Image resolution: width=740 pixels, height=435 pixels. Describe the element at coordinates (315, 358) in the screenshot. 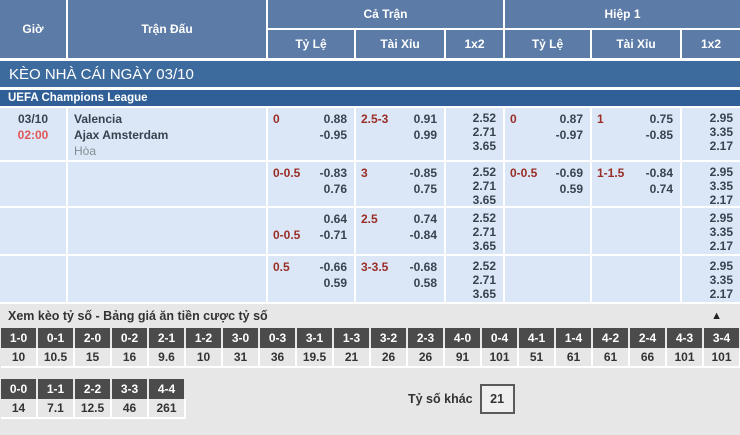

I see `score-odds: 19.5` at that location.